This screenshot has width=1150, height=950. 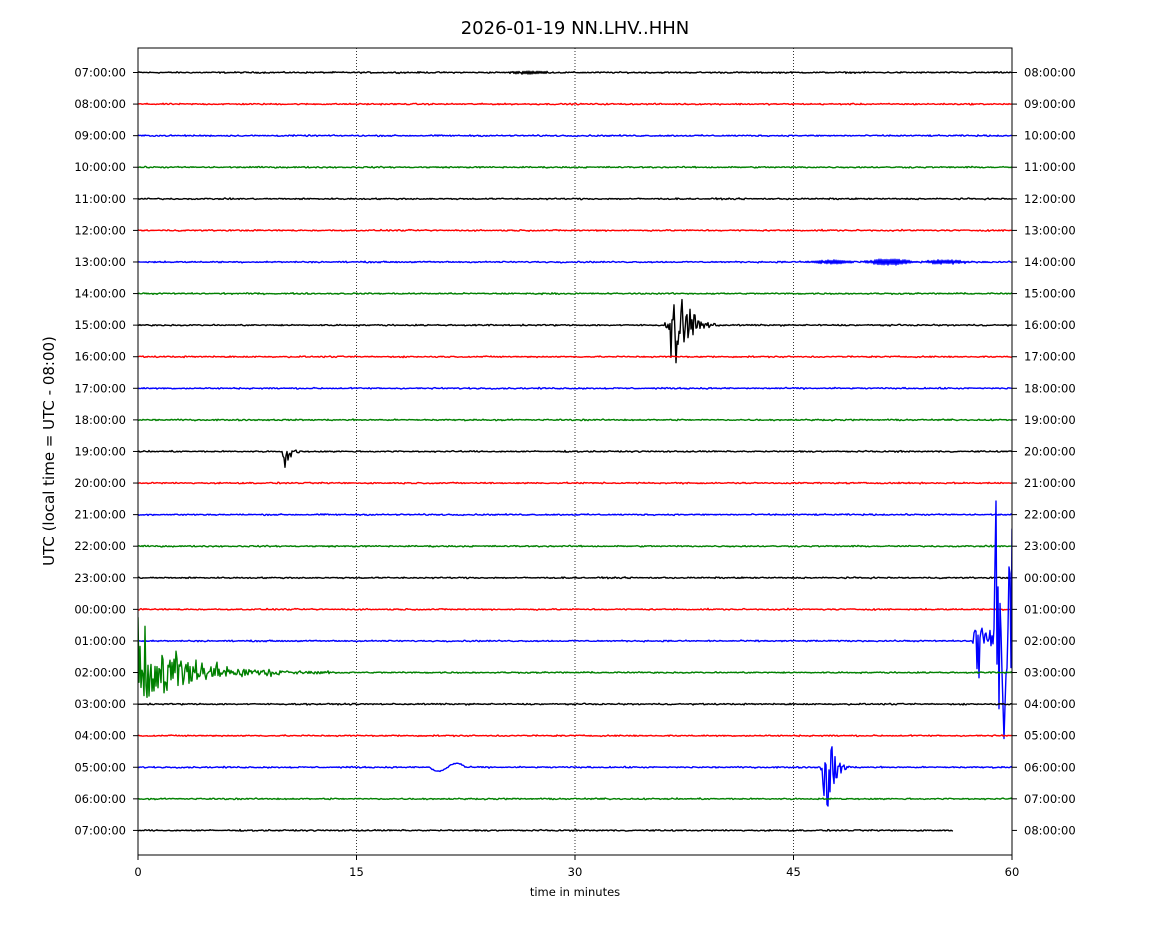 What do you see at coordinates (1050, 515) in the screenshot?
I see `y-tick-label-right: 22:00:00` at bounding box center [1050, 515].